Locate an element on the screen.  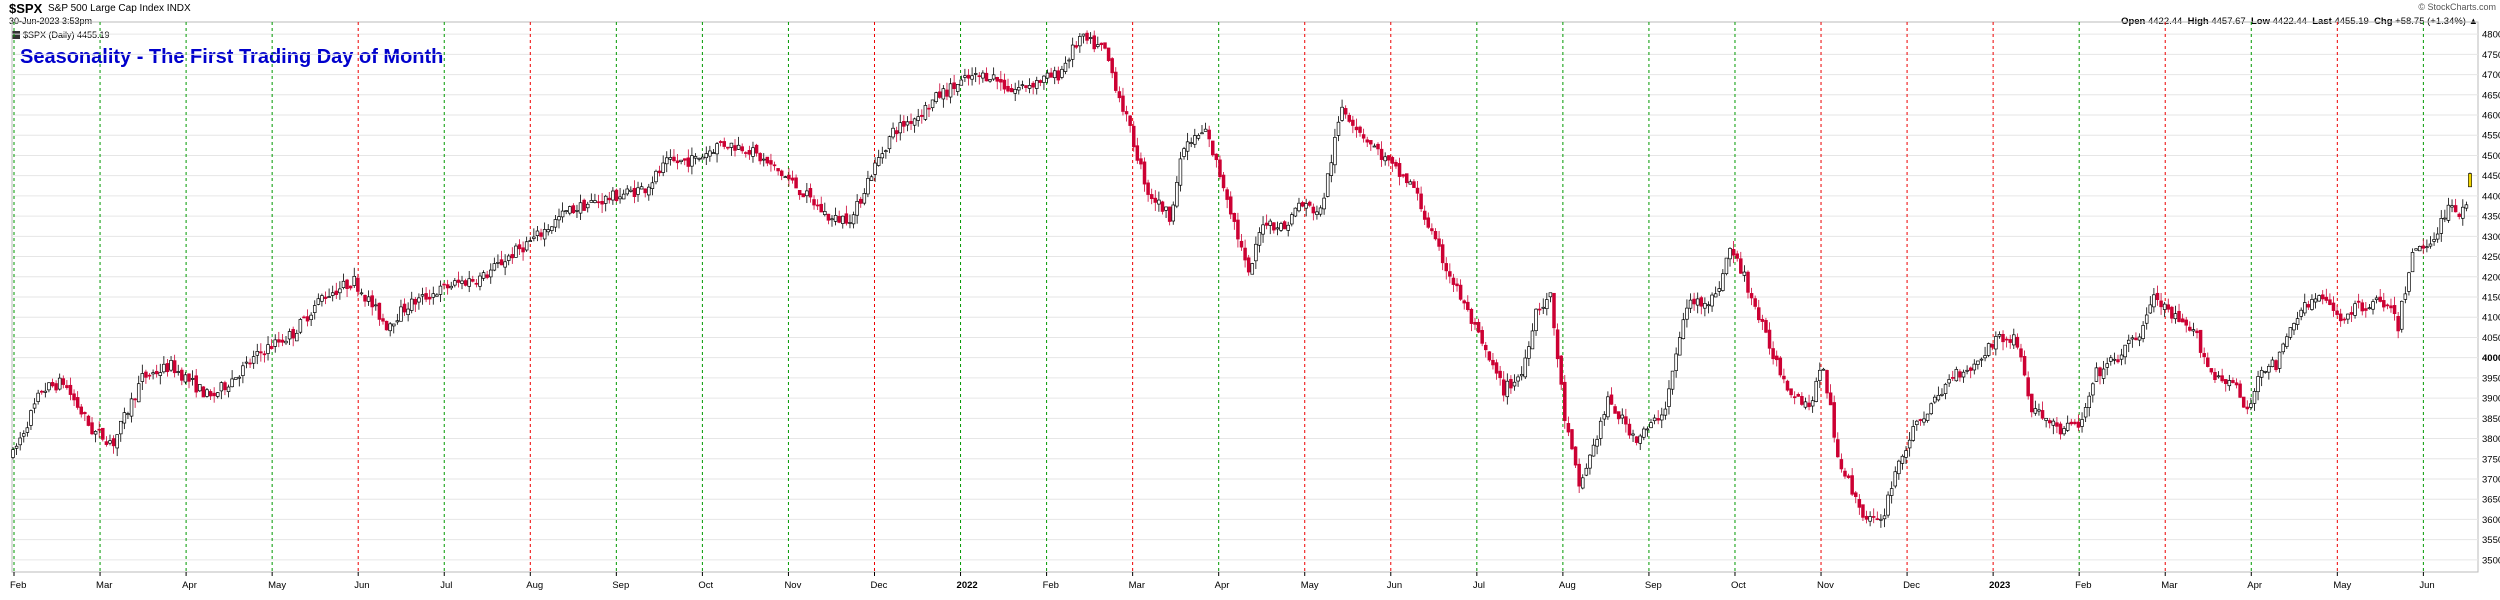
y-tick-label: 4550 is located at coordinates (2491, 136).